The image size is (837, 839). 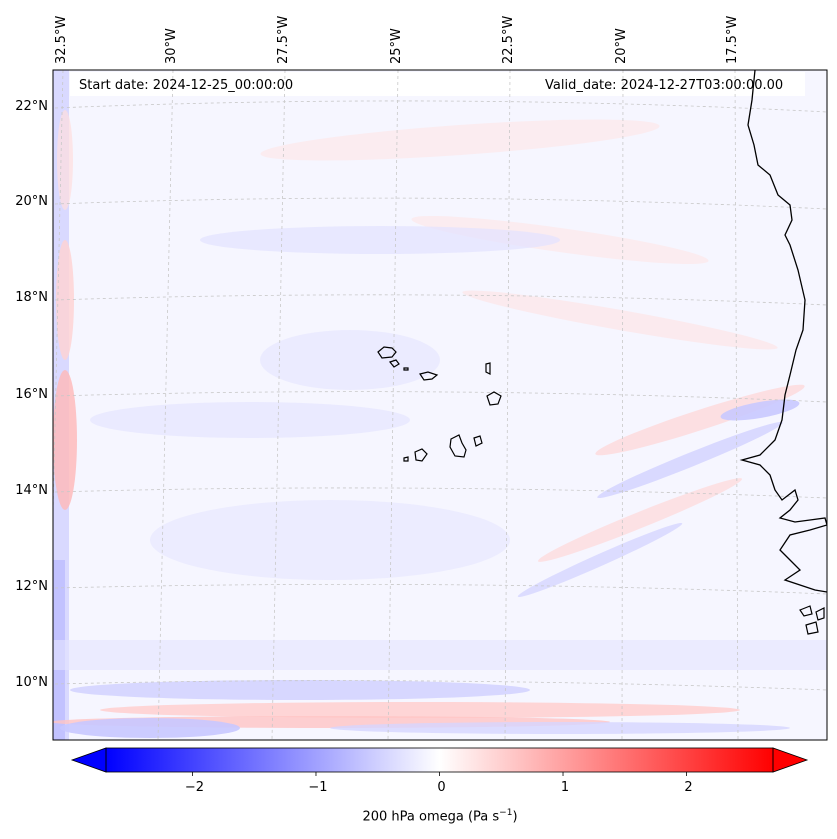 I want to click on colorbar-tick-label: −2, so click(x=194, y=787).